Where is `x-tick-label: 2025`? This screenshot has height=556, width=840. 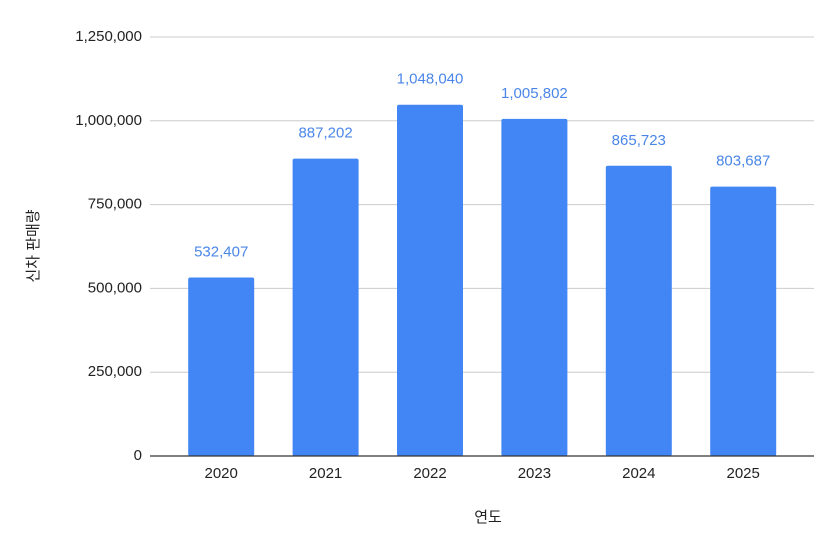
x-tick-label: 2025 is located at coordinates (743, 473).